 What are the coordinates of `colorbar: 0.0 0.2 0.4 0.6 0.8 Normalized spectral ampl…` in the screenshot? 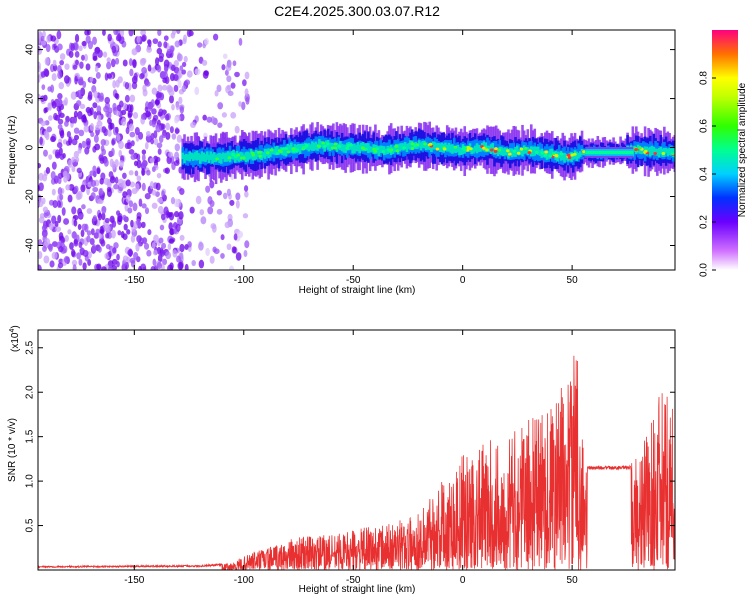 It's located at (723, 153).